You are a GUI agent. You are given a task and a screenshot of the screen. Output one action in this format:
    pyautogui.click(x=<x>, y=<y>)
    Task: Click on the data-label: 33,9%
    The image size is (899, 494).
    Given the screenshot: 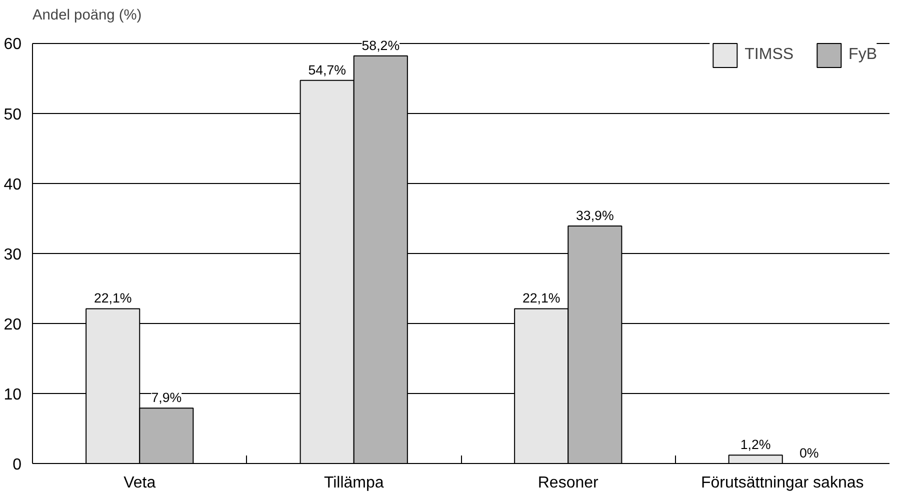 What is the action you would take?
    pyautogui.click(x=595, y=216)
    